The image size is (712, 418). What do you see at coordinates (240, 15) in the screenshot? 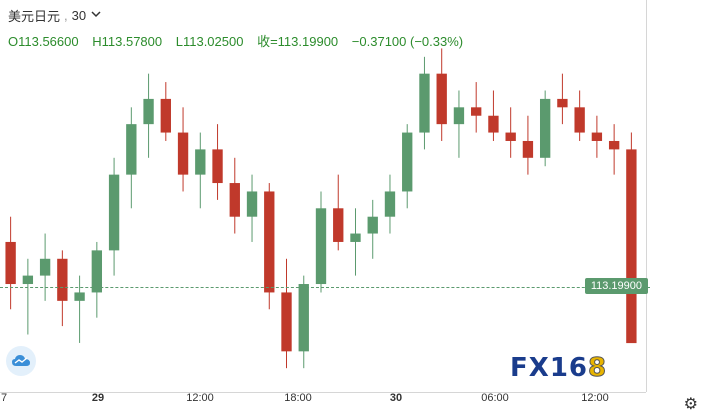
I see `symbol-row: 美元日元 , 30` at bounding box center [240, 15].